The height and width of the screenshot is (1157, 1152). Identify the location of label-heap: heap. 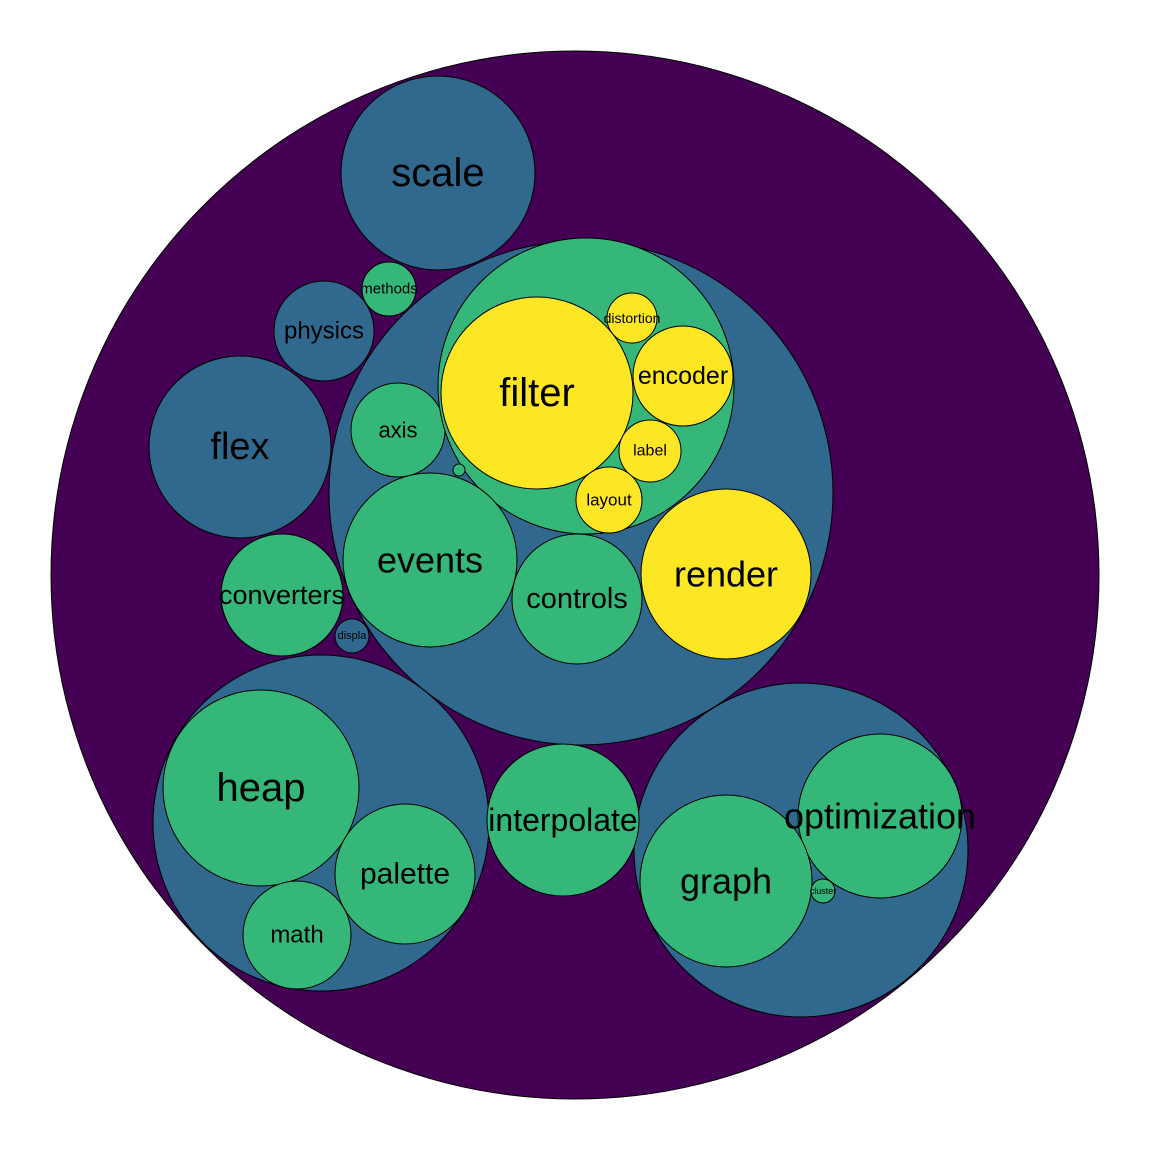
(261, 788).